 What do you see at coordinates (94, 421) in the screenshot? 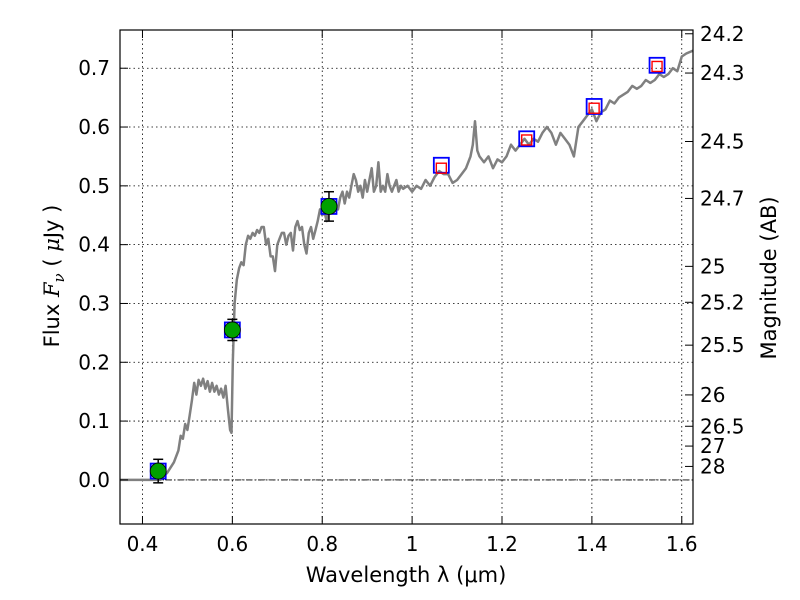
I see `y-tick-label-1: 0.1` at bounding box center [94, 421].